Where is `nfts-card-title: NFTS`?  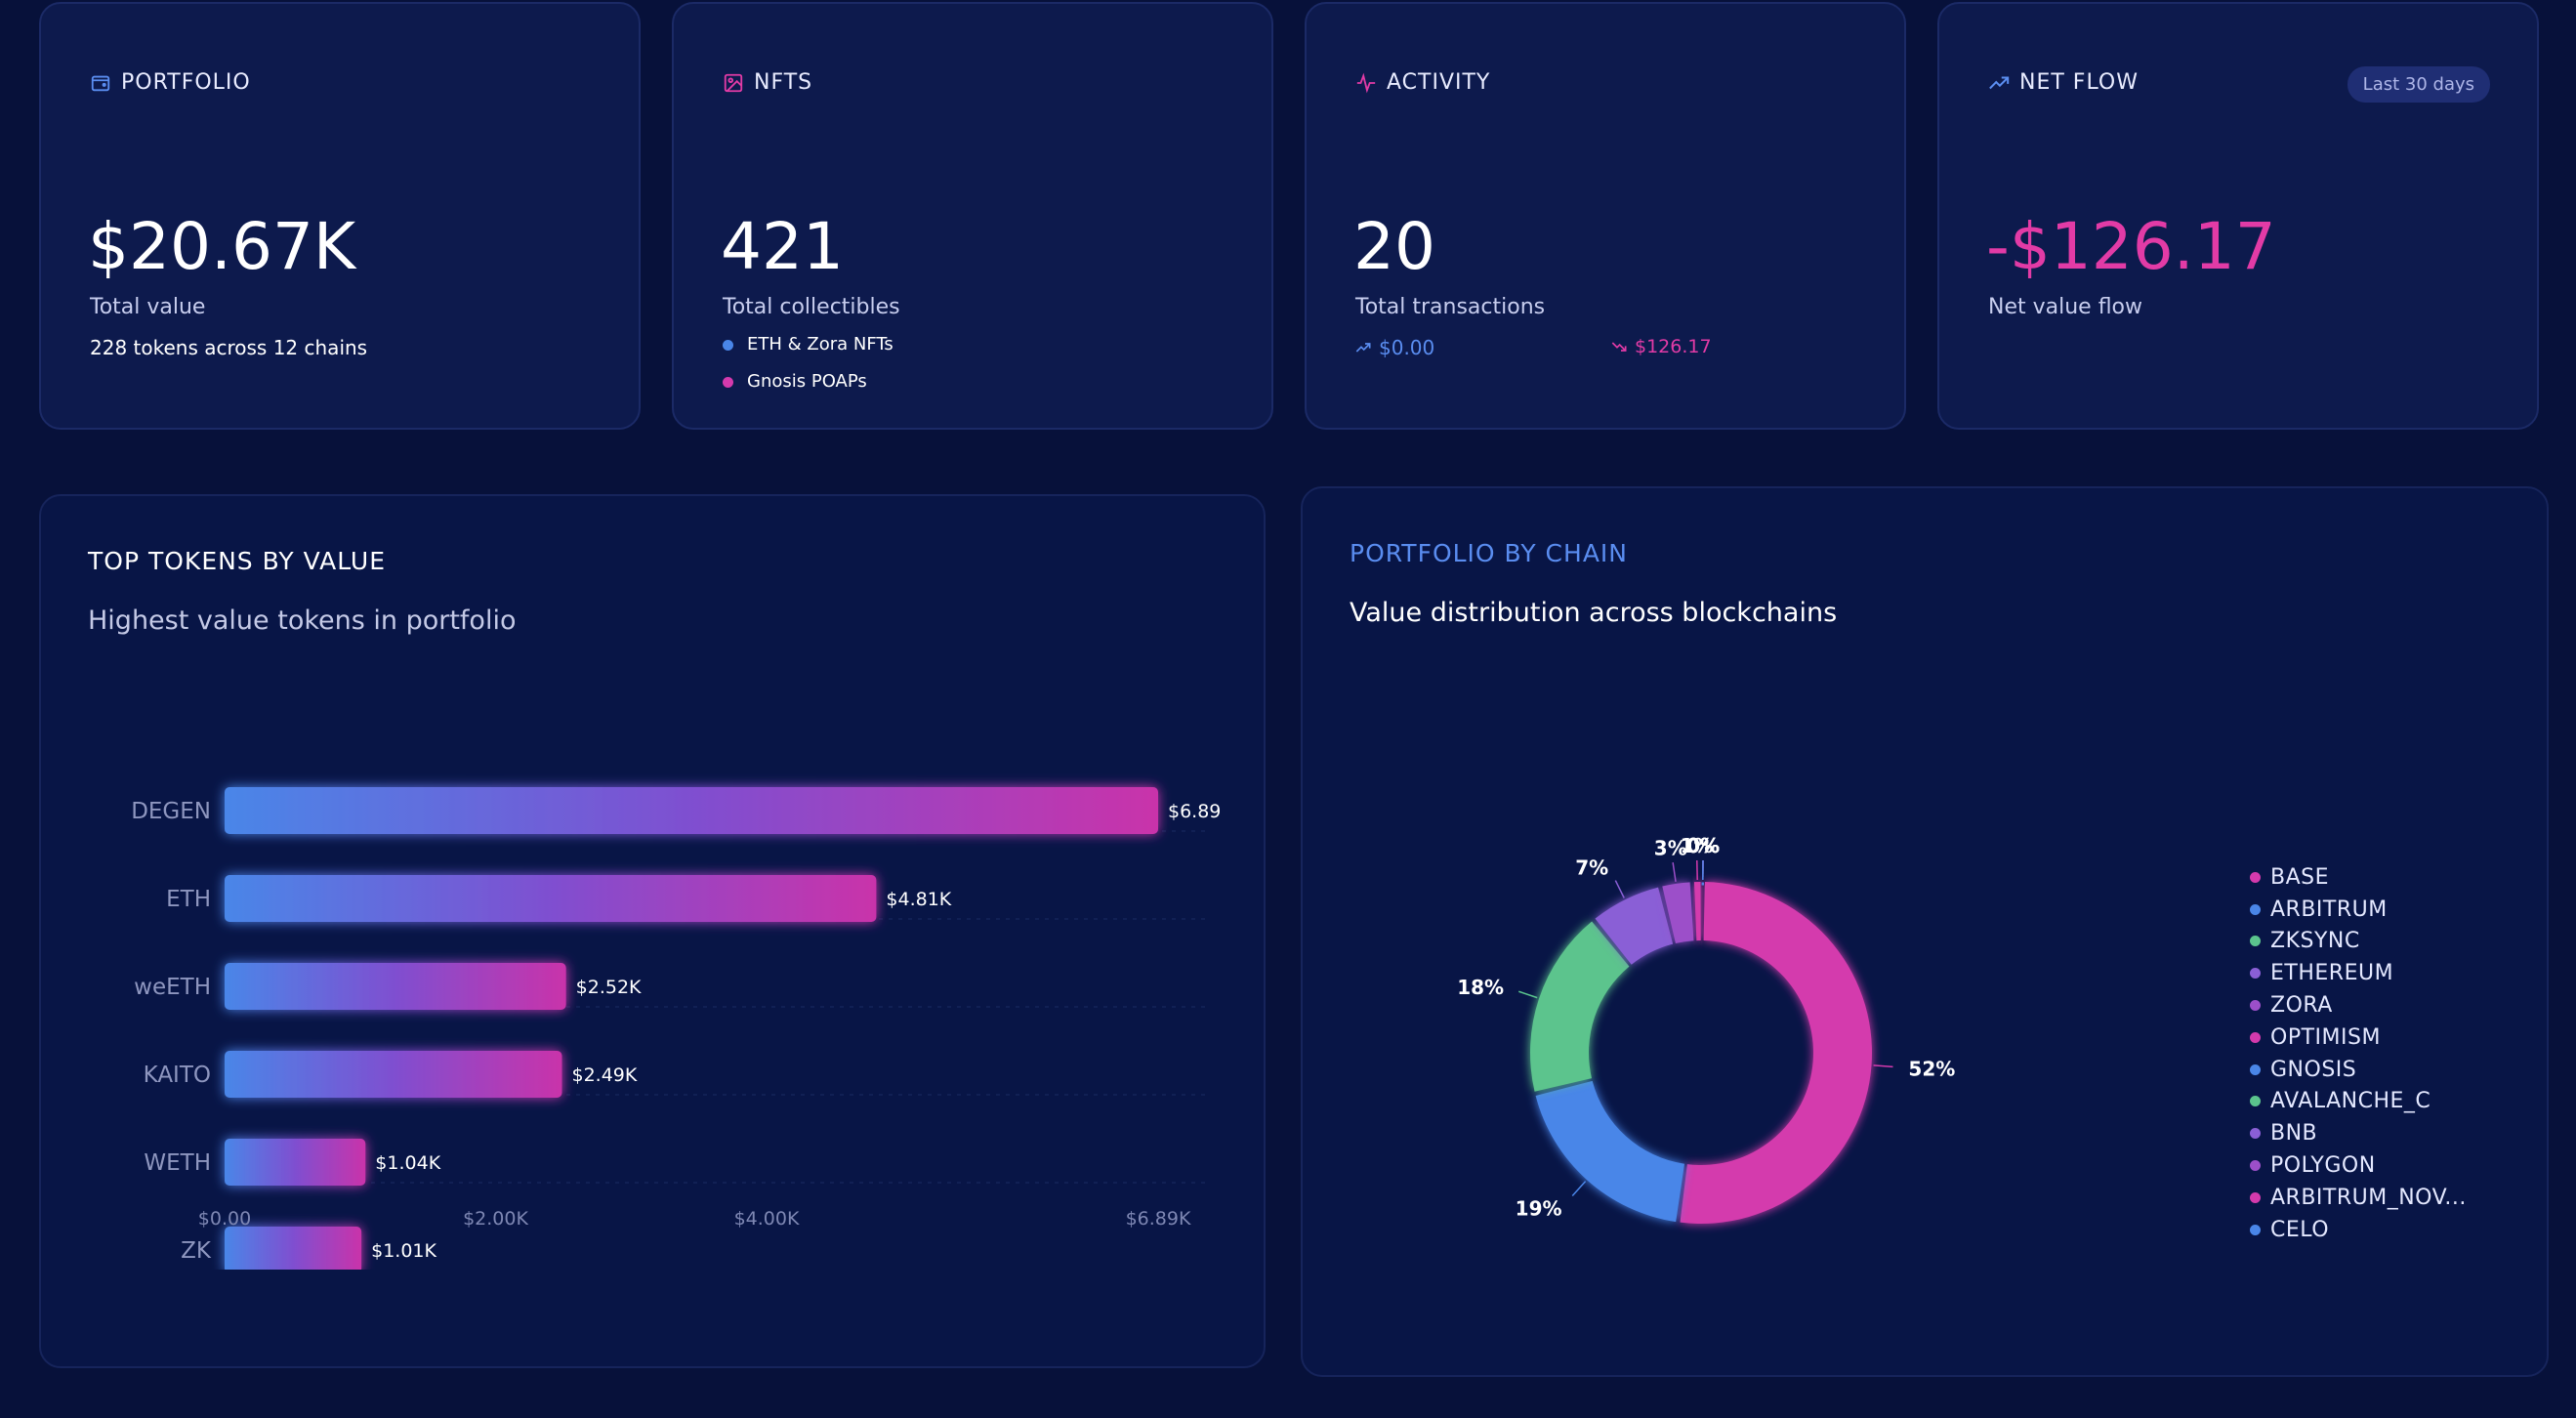
nfts-card-title: NFTS is located at coordinates (767, 82).